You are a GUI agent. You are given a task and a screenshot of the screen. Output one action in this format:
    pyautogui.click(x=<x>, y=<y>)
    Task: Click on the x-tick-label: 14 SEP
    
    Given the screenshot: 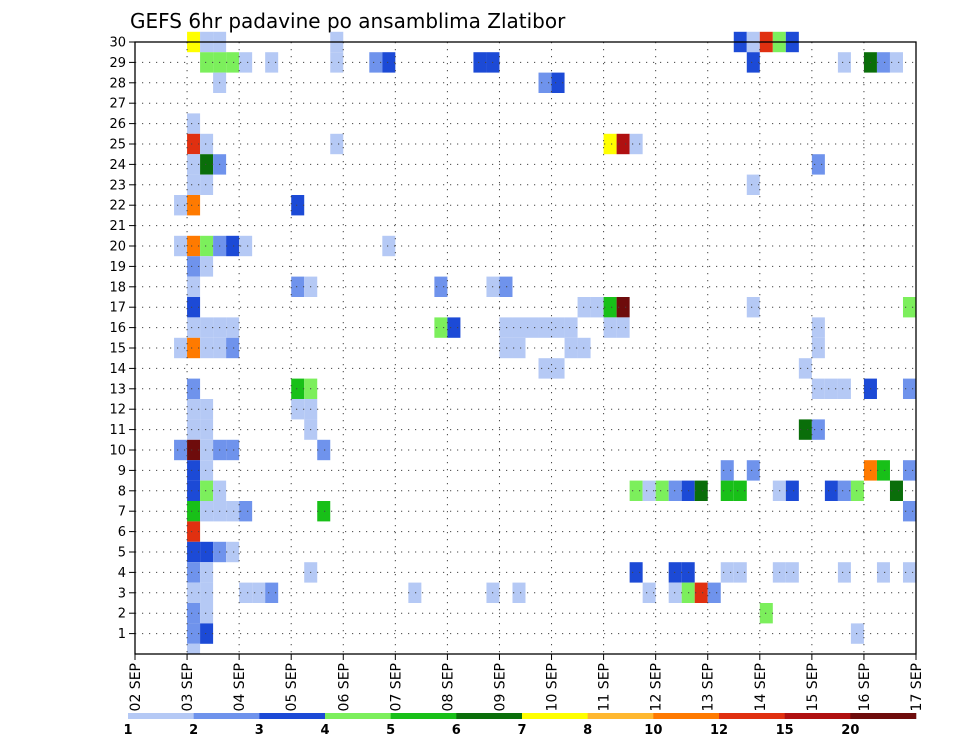 What is the action you would take?
    pyautogui.click(x=761, y=687)
    